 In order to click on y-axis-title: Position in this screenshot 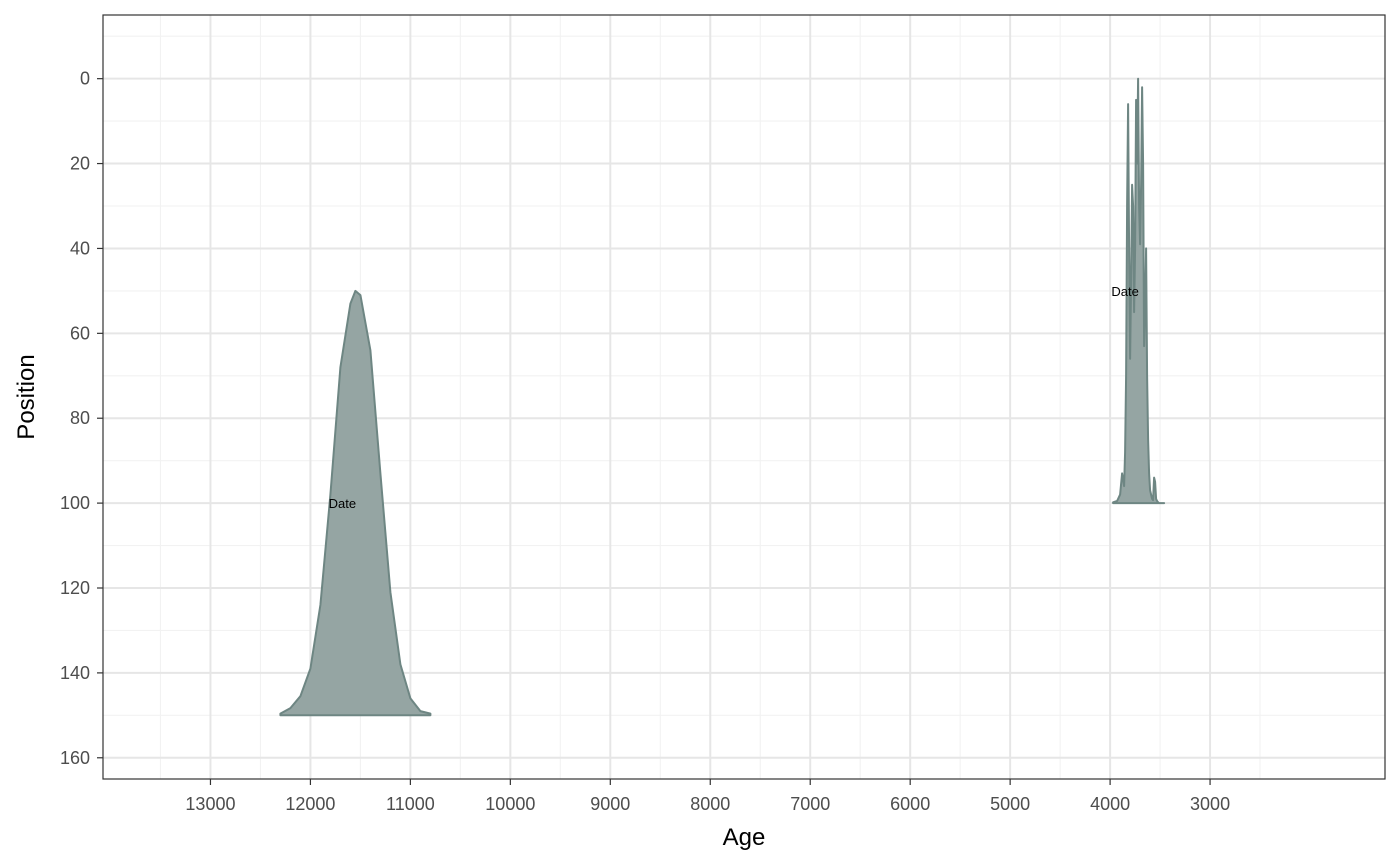, I will do `click(26, 396)`.